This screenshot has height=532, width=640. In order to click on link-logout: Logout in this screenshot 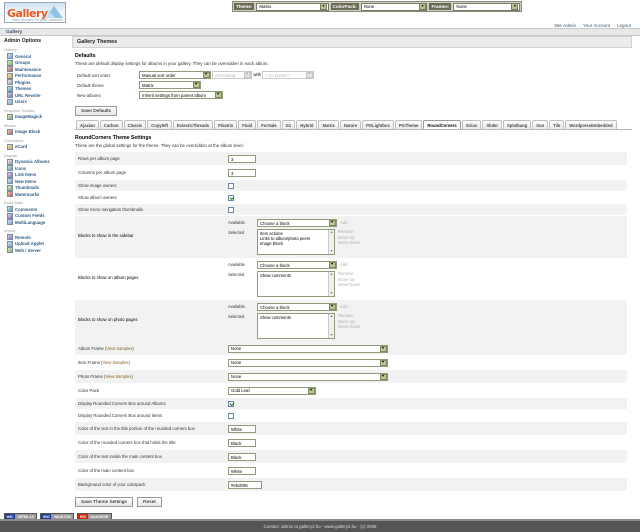, I will do `click(623, 25)`.